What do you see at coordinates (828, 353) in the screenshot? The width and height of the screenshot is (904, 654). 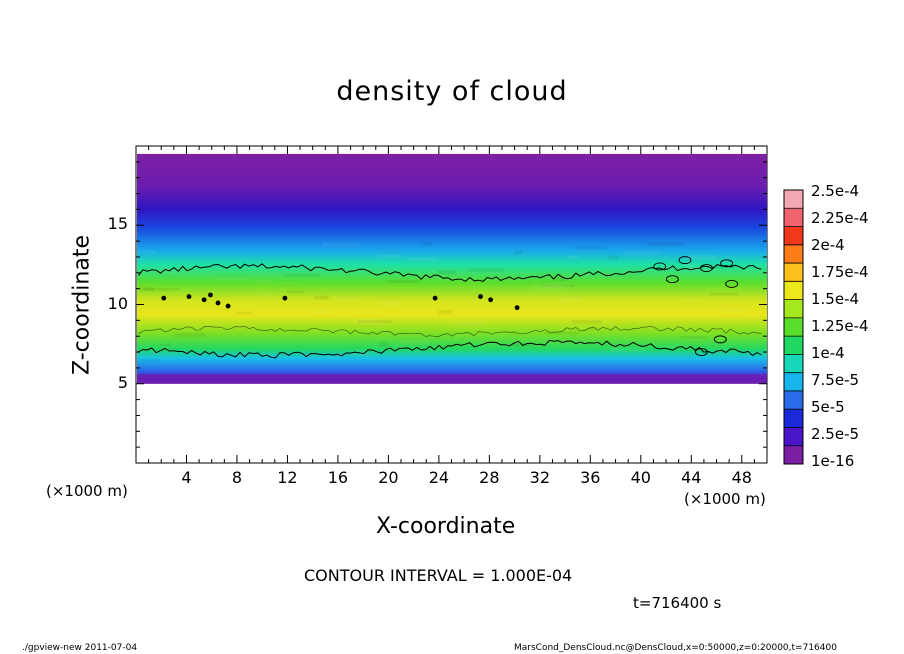 I see `colorbar-label: 1e-4` at bounding box center [828, 353].